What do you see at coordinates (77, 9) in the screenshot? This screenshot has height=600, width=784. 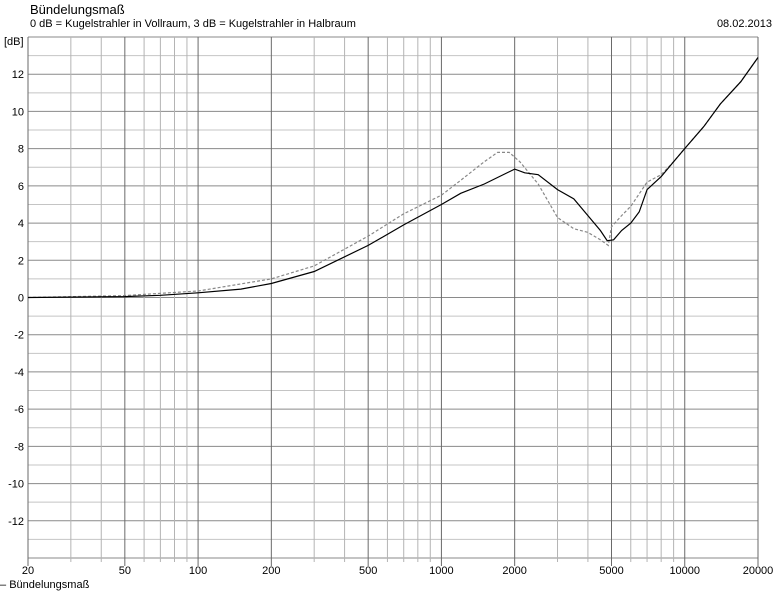 I see `chart-title: Bündelungsmaß` at bounding box center [77, 9].